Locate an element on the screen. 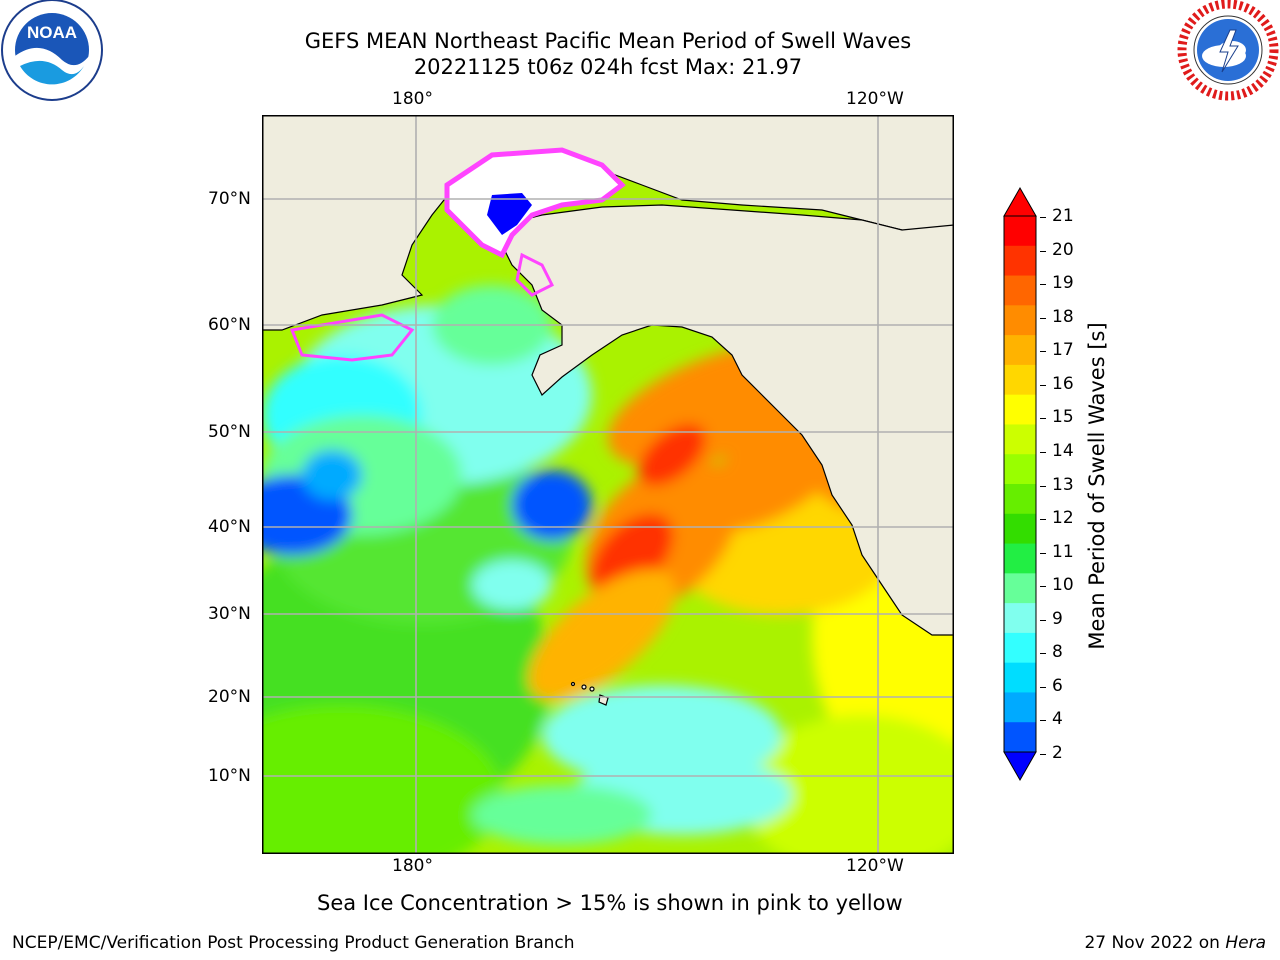 This screenshot has width=1280, height=960. lat-label-60n: 60°N is located at coordinates (229, 325).